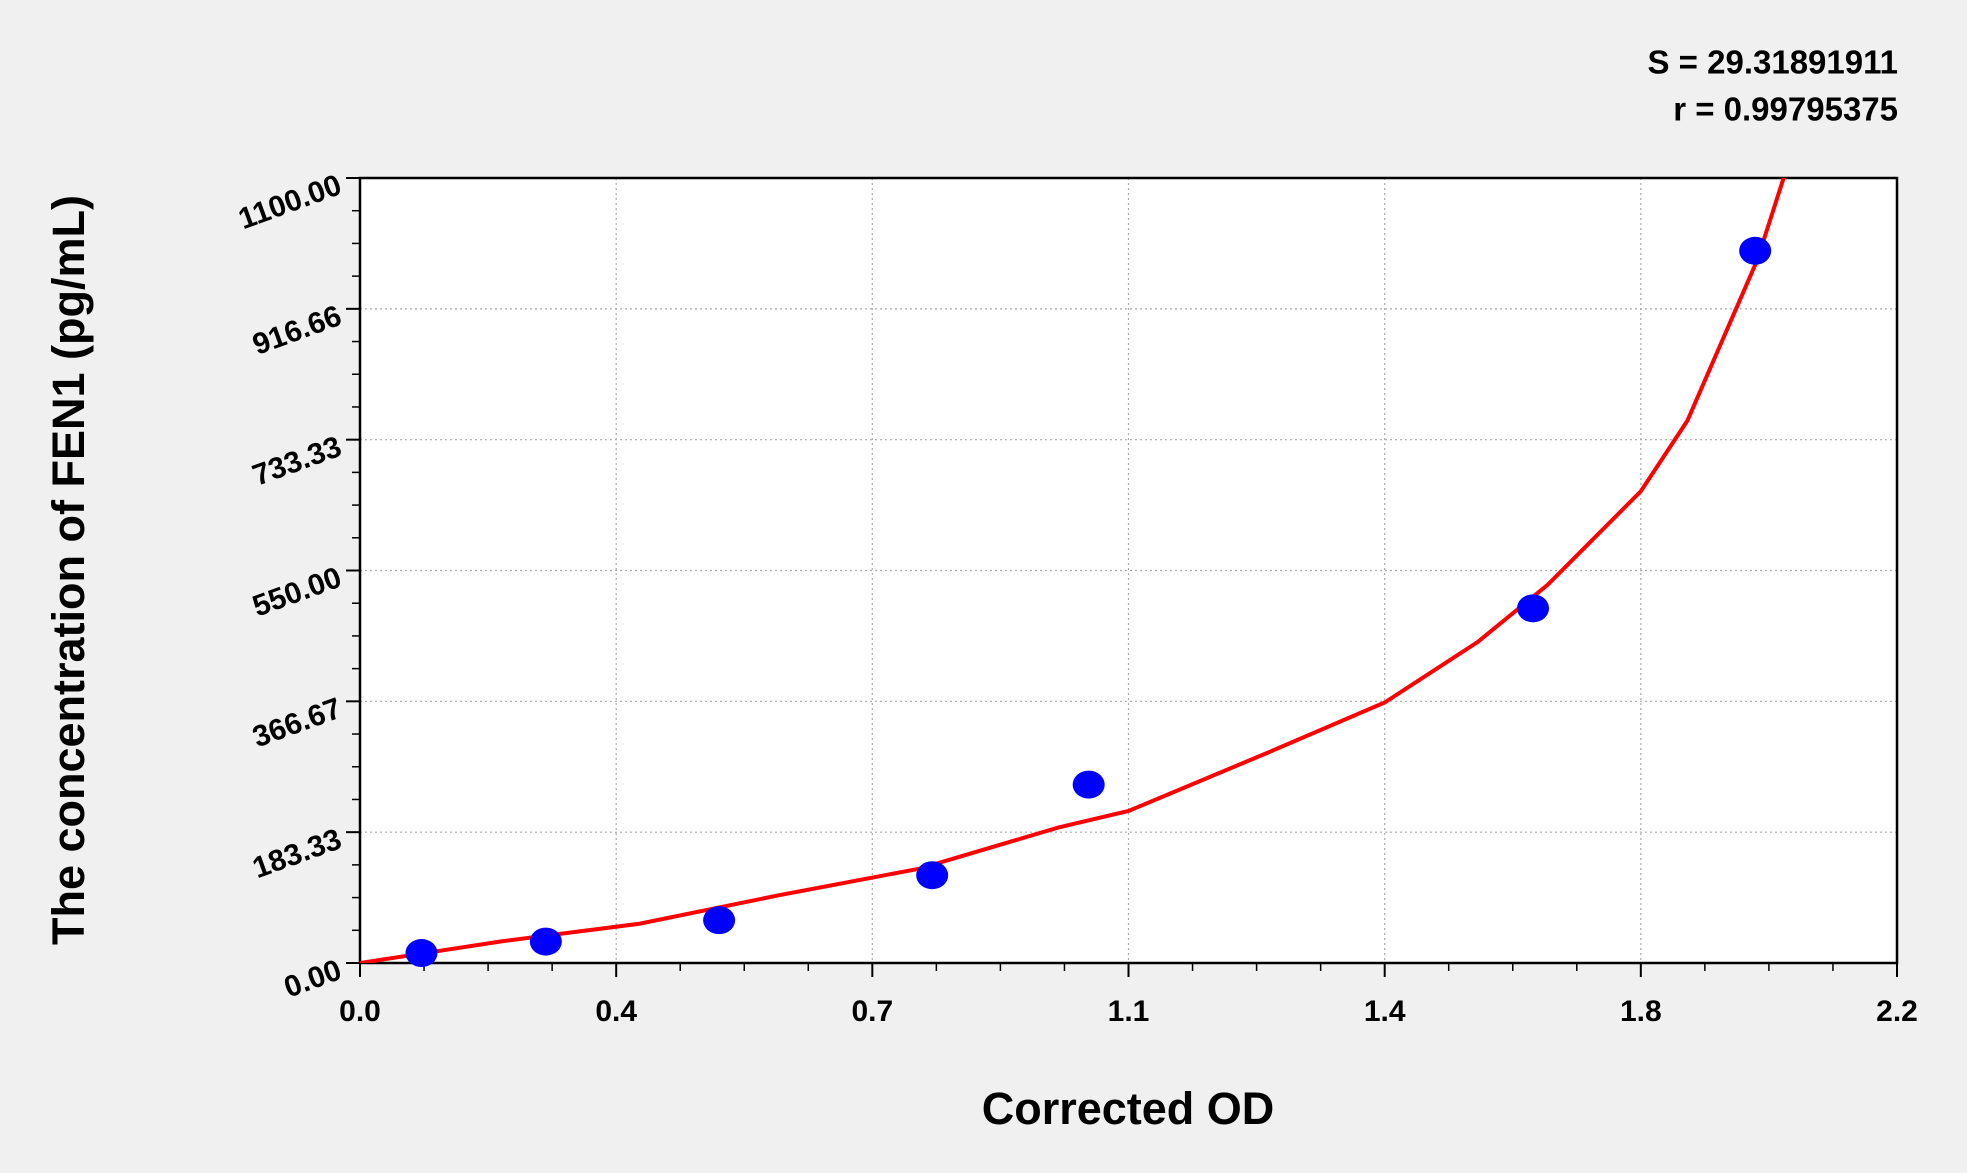 The image size is (1967, 1173). What do you see at coordinates (68, 570) in the screenshot?
I see `y-axis-title: The concentration of FEN1 (pg/mL)` at bounding box center [68, 570].